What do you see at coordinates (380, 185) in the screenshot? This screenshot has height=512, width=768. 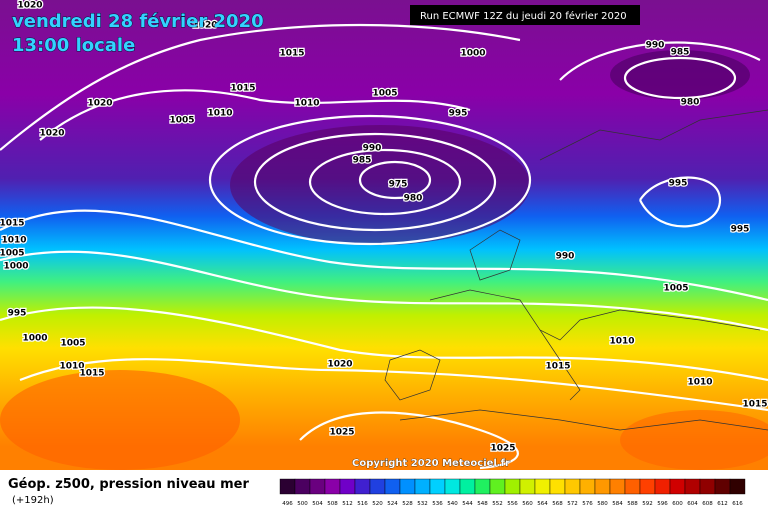 I see `low-core` at bounding box center [380, 185].